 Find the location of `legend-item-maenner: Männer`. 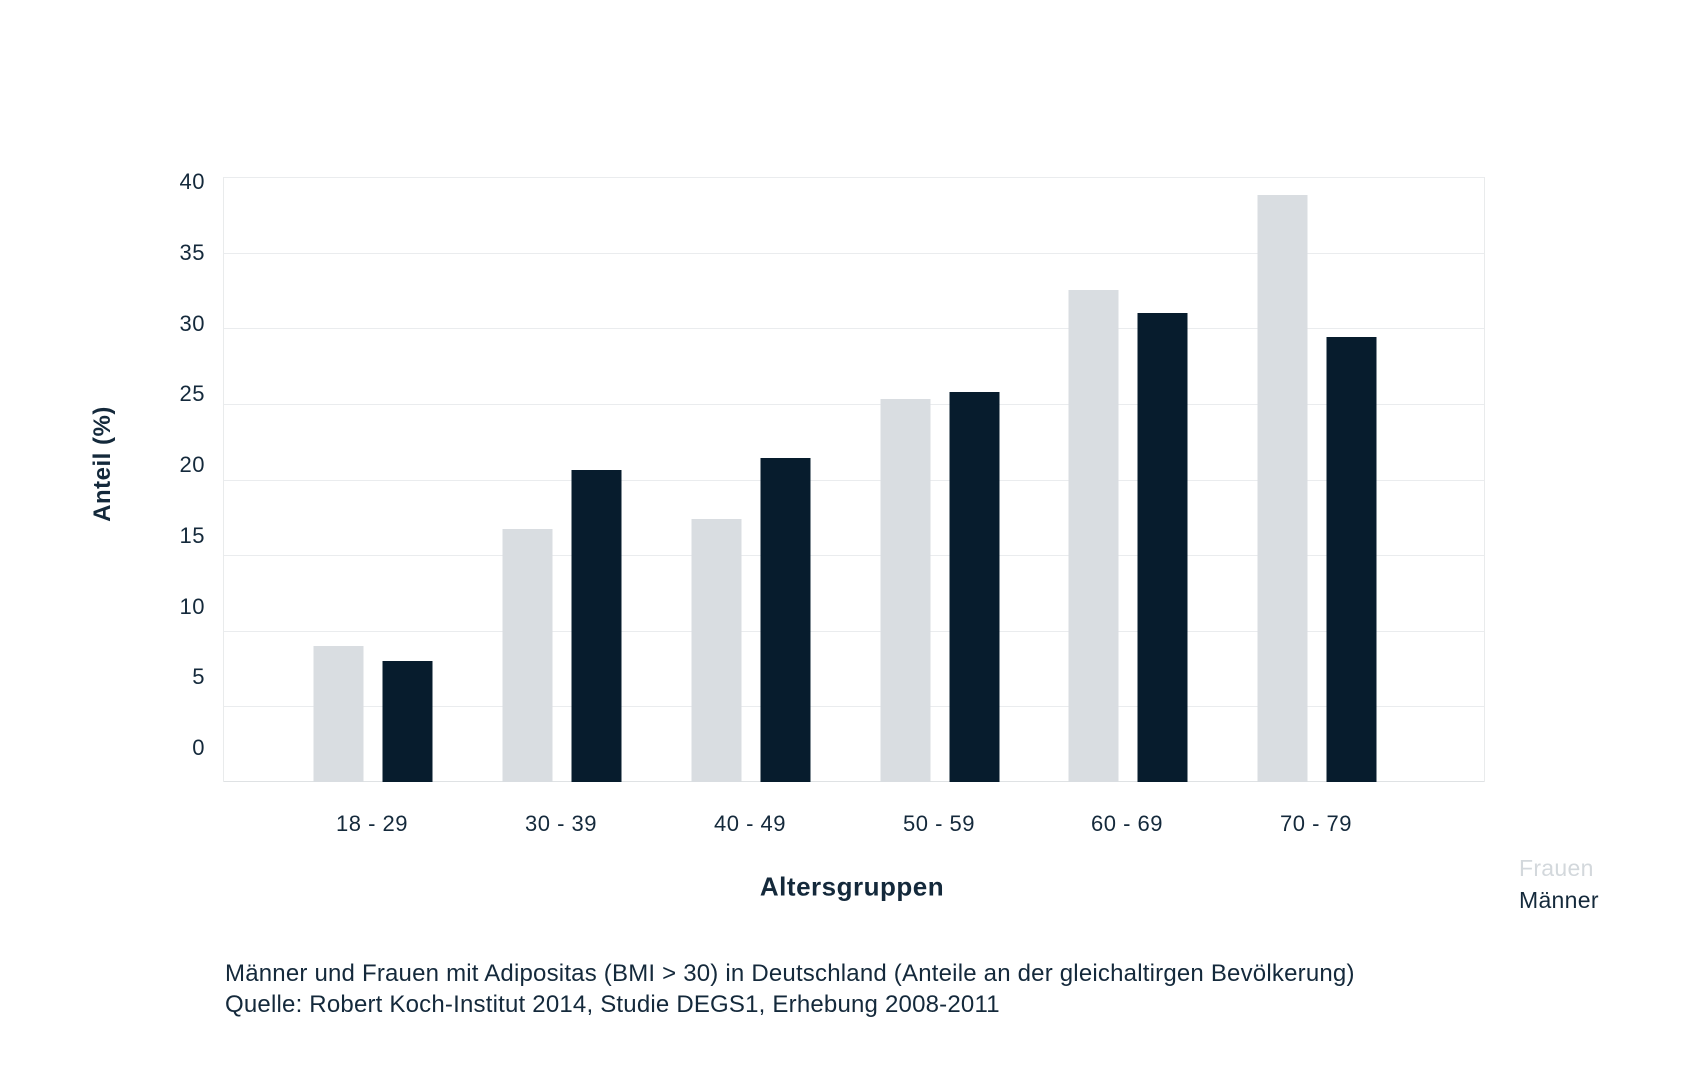

legend-item-maenner: Männer is located at coordinates (1559, 900).